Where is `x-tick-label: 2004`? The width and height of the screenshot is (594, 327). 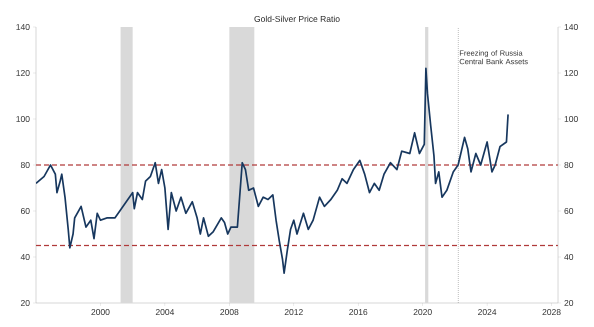 x-tick-label: 2004 is located at coordinates (165, 312).